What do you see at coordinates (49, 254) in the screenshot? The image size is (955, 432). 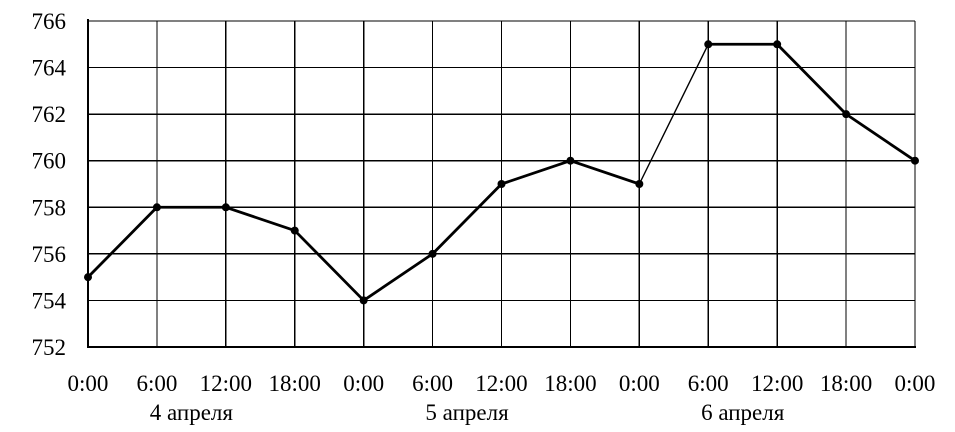 I see `y-tick-label: 756` at bounding box center [49, 254].